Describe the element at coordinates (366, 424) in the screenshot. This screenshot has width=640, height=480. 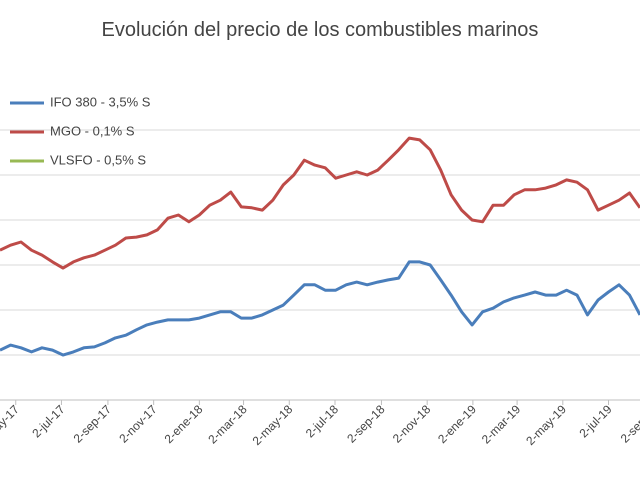
I see `x-tick-label: 2-sep-18` at that location.